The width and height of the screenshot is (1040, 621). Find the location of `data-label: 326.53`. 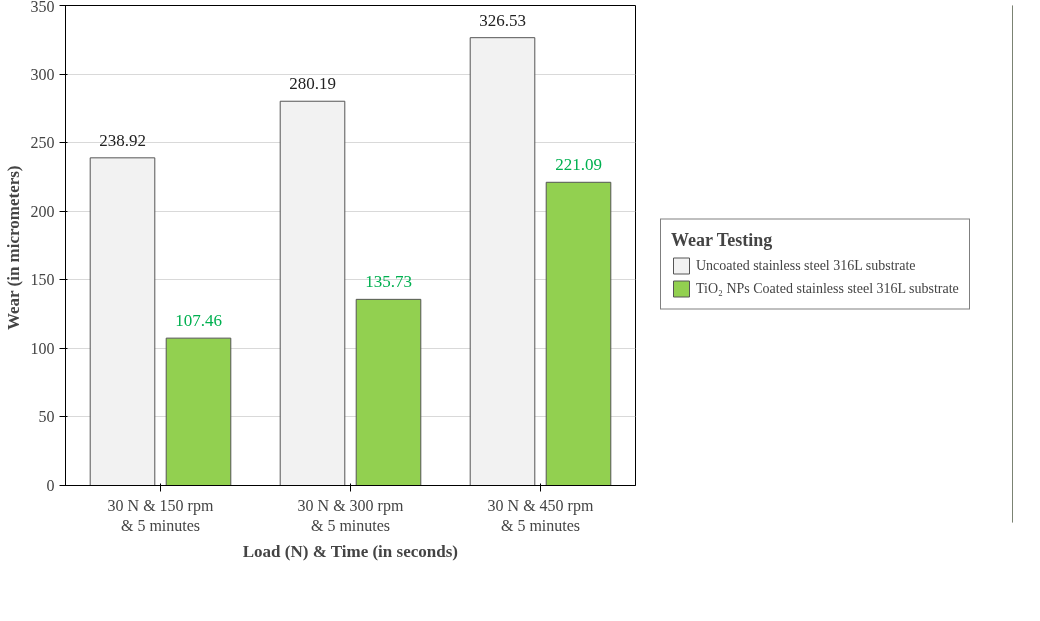

data-label: 326.53 is located at coordinates (502, 20).